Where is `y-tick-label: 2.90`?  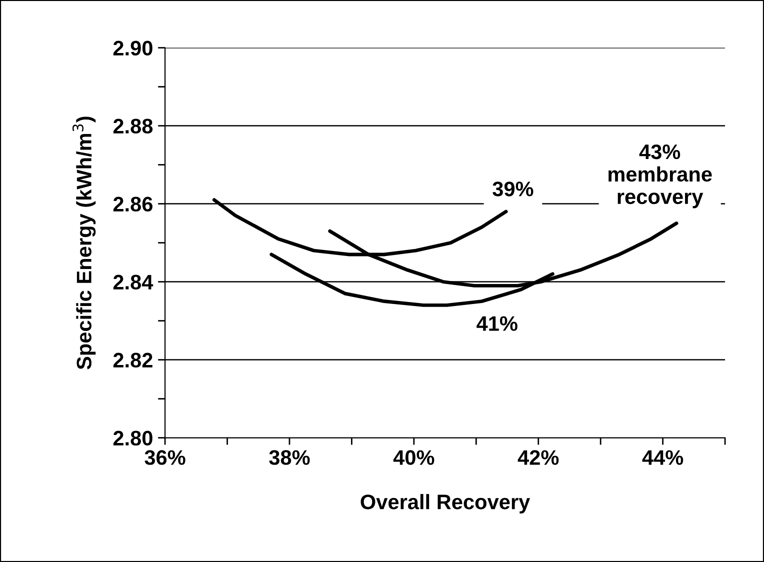
y-tick-label: 2.90 is located at coordinates (132, 48).